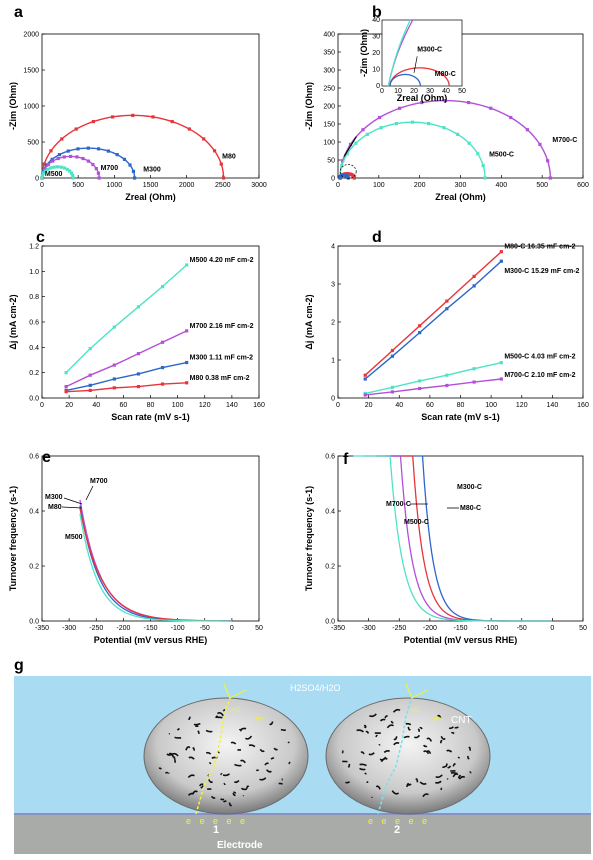  I want to click on y-tick-label: 3, so click(333, 285).